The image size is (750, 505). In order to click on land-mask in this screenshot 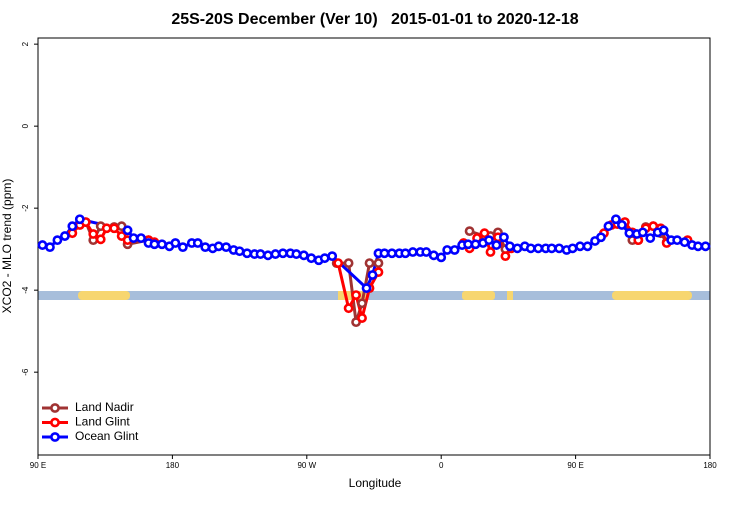, I will do `click(374, 295)`.